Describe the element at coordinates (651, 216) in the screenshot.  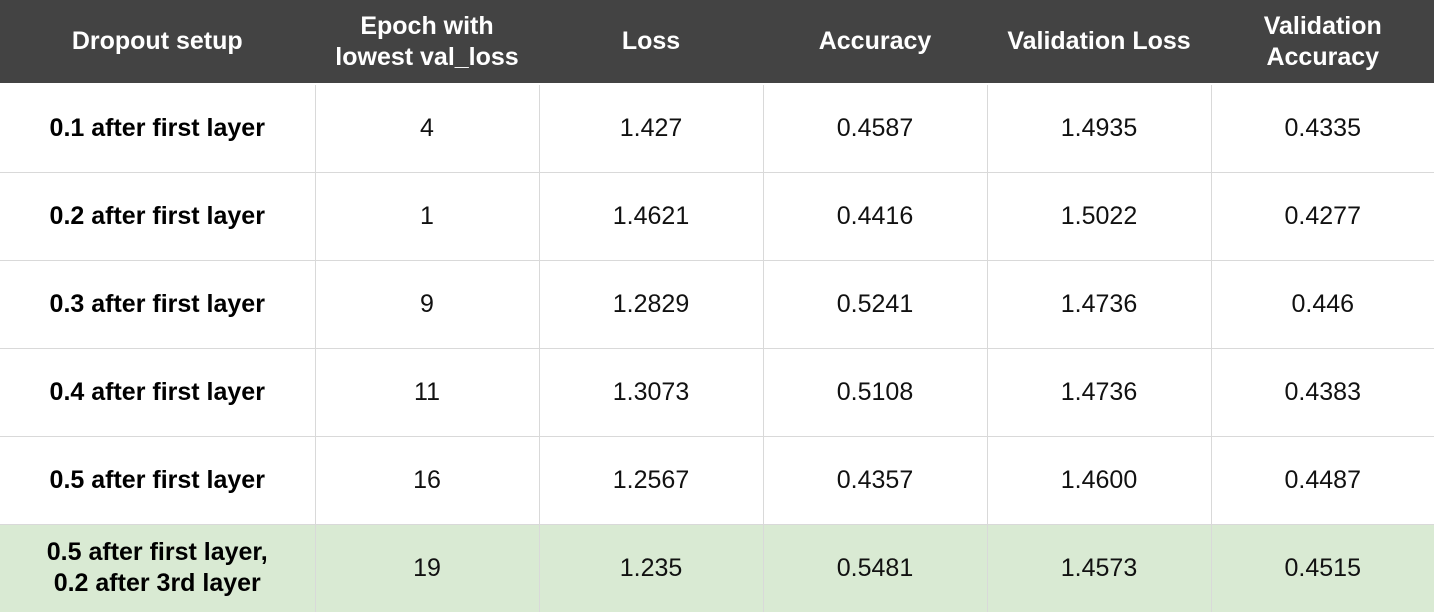
I see `loss-cell: 1.4621` at that location.